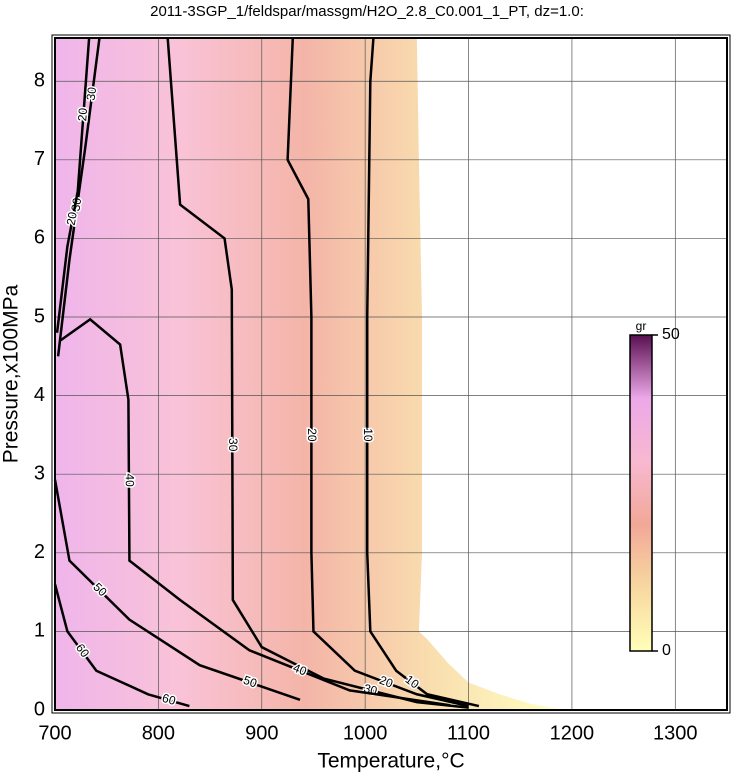  I want to click on y-tick-label: 8, so click(39, 81).